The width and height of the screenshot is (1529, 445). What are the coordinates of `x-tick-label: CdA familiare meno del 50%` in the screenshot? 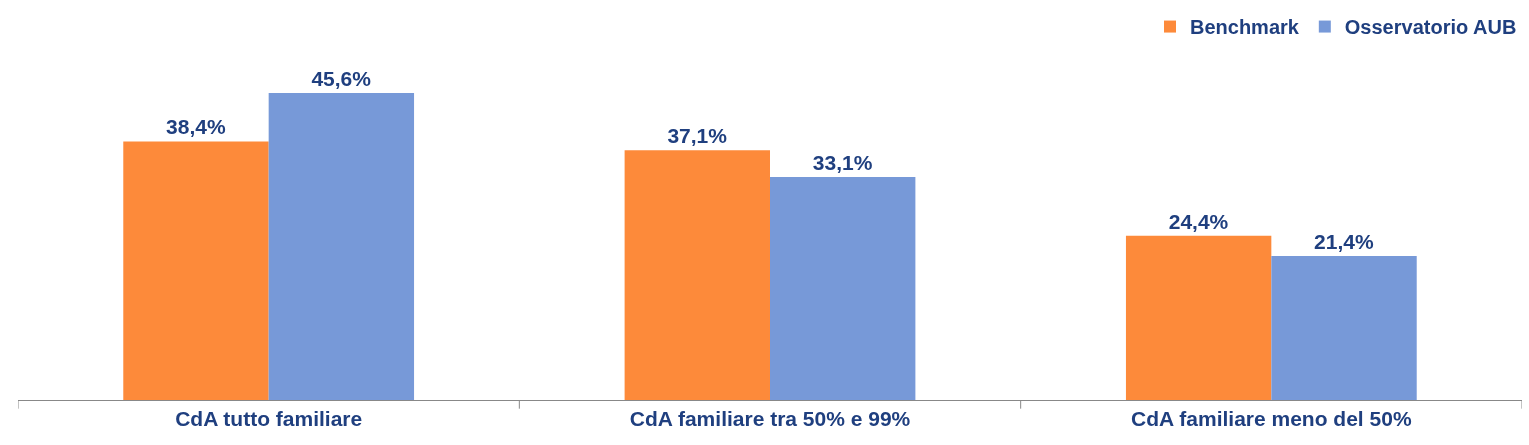 It's located at (1271, 419).